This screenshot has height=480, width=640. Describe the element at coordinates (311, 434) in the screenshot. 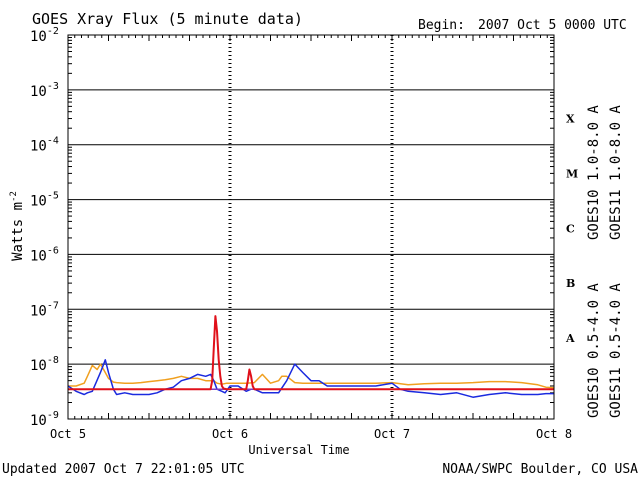

I see `x-tick-labels: Oct 5 Oct 6 Oct 7 Oct 8` at that location.